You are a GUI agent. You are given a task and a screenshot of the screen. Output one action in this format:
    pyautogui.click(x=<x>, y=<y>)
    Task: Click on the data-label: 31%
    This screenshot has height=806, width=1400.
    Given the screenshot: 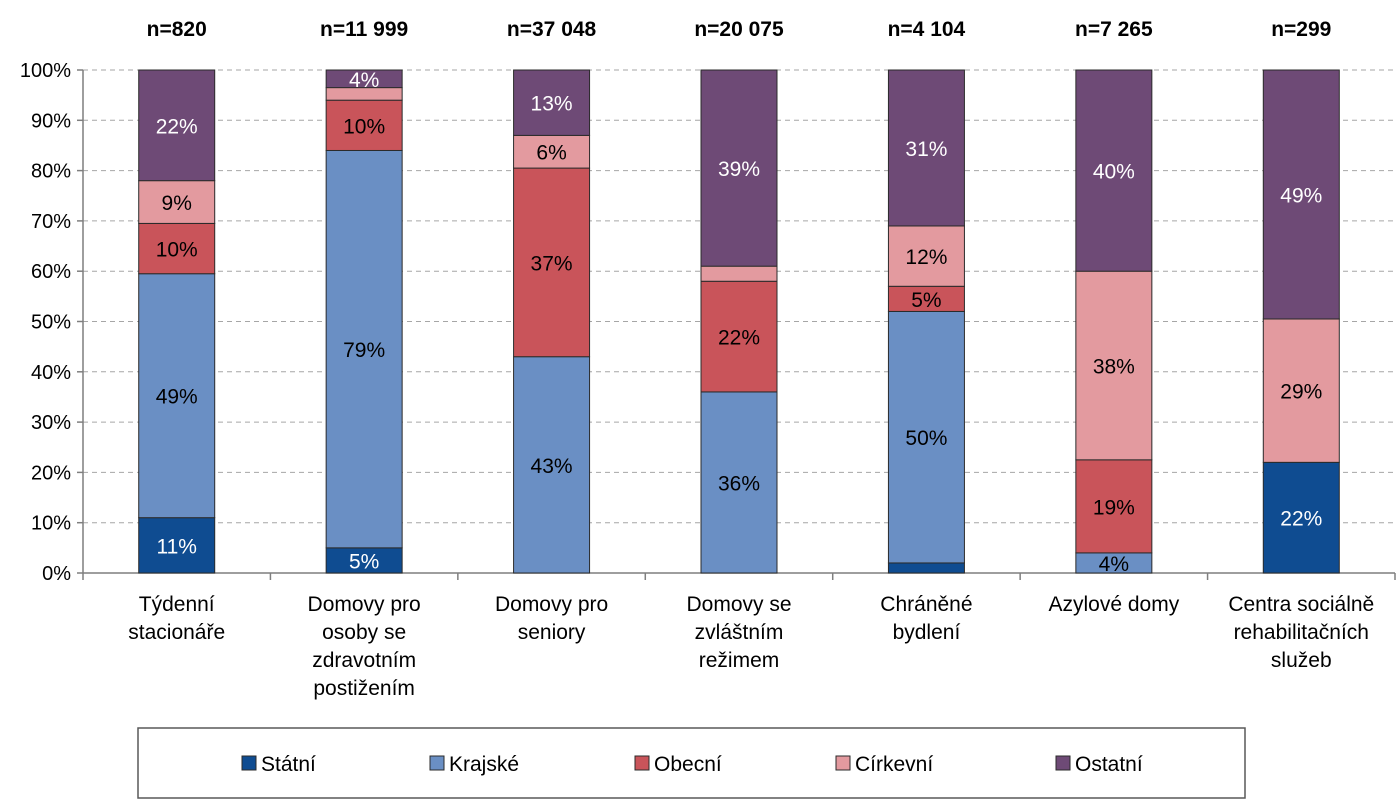 What is the action you would take?
    pyautogui.click(x=926, y=149)
    